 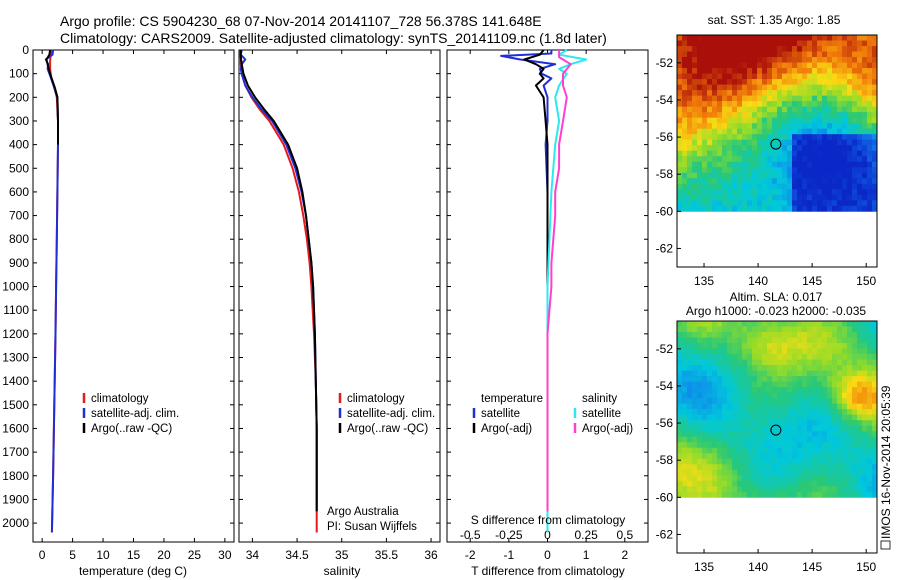 I want to click on map-y-tick-label: -52, so click(x=665, y=349).